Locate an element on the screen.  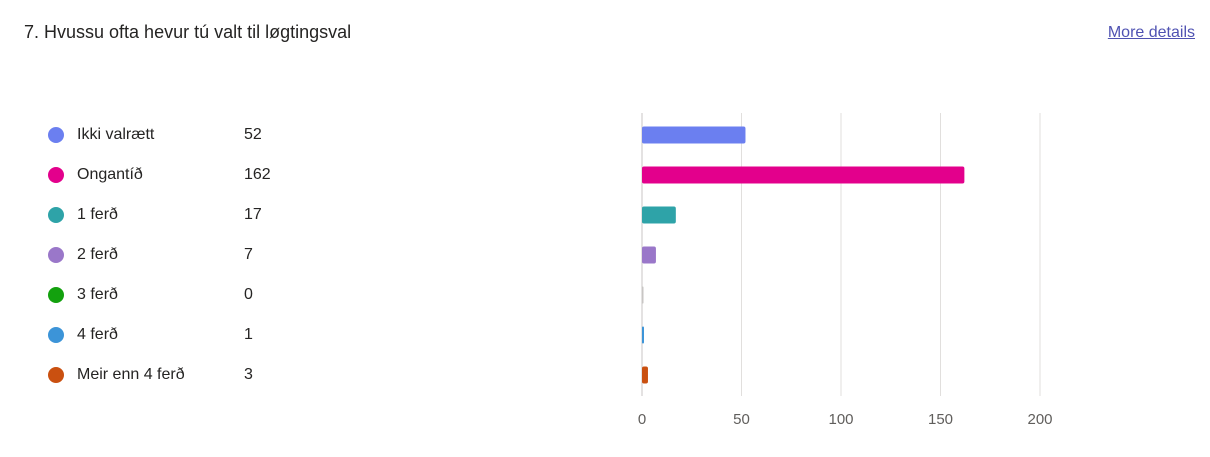
x-tick-label: 50 is located at coordinates (741, 419).